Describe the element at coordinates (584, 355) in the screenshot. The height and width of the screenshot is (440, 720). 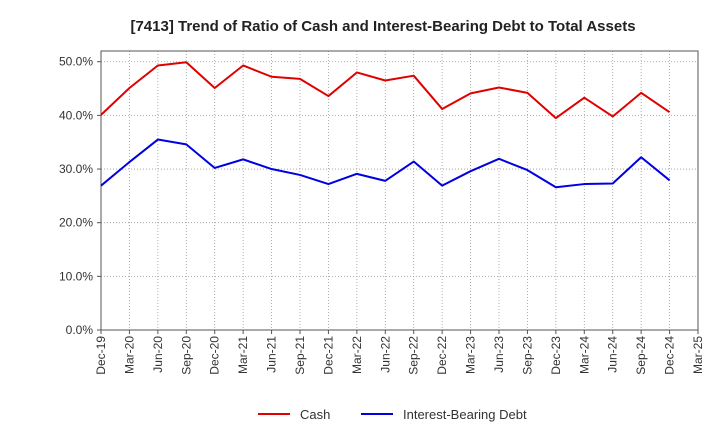
I see `x-tick-label: Mar-24` at that location.